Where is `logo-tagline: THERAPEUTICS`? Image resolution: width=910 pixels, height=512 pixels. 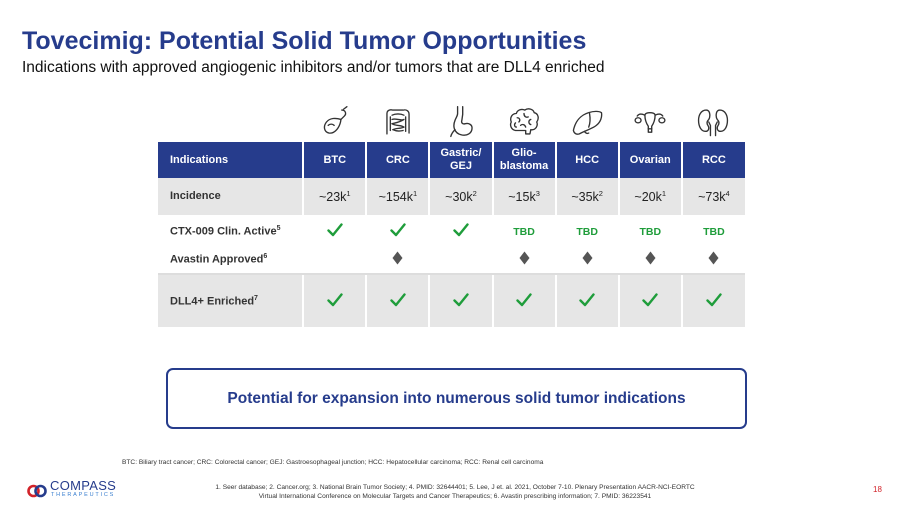 logo-tagline: THERAPEUTICS is located at coordinates (83, 495).